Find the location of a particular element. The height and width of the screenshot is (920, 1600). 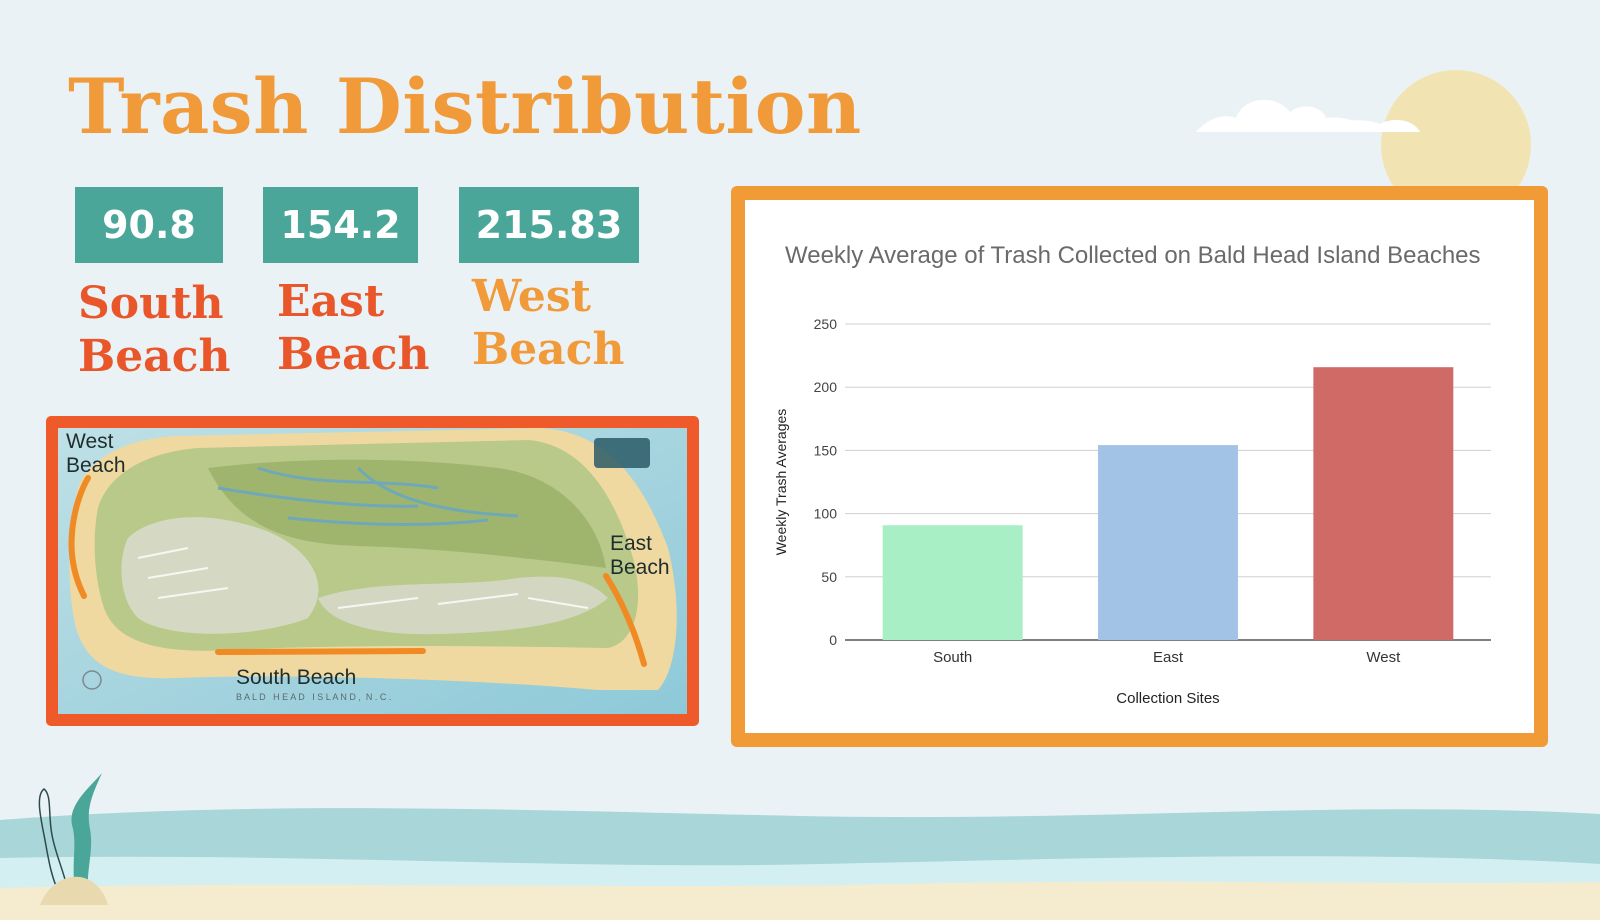

y-tick-label: 150 is located at coordinates (826, 450).